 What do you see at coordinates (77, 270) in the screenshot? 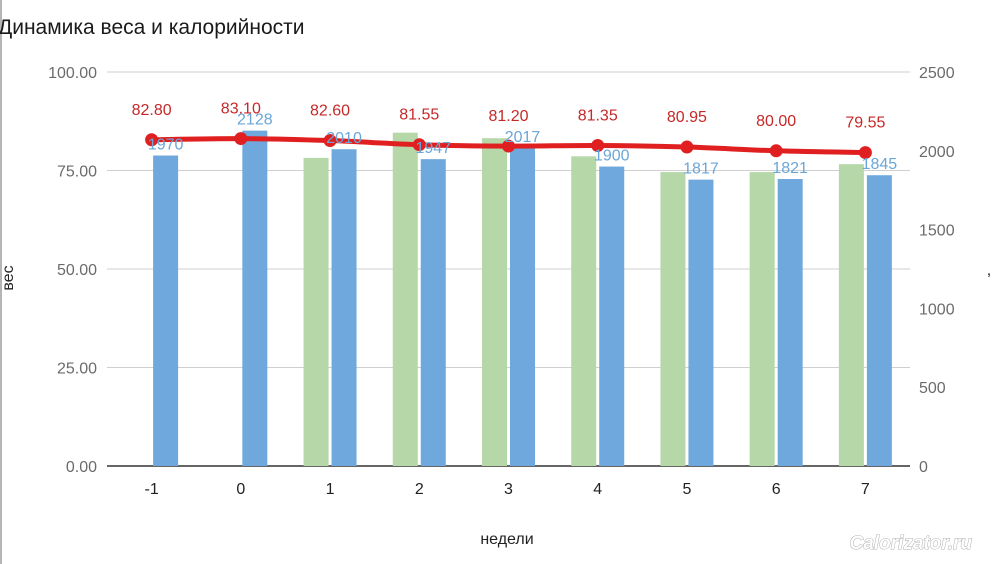
I see `y-tick-label: 50.00` at bounding box center [77, 270].